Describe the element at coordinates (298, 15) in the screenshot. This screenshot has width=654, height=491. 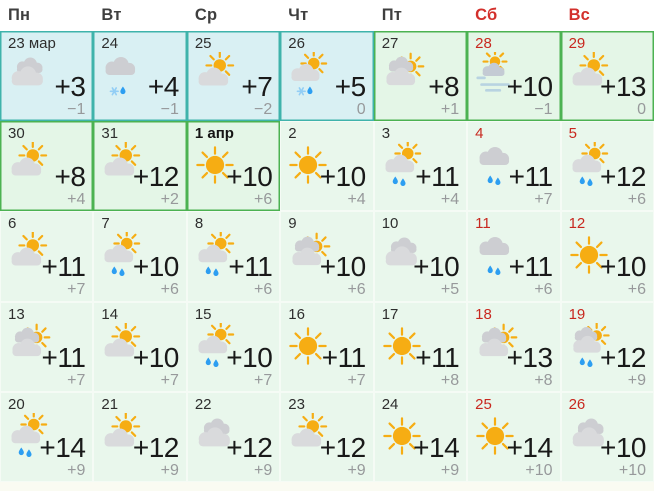
I see `weekday-label-3: Чт` at that location.